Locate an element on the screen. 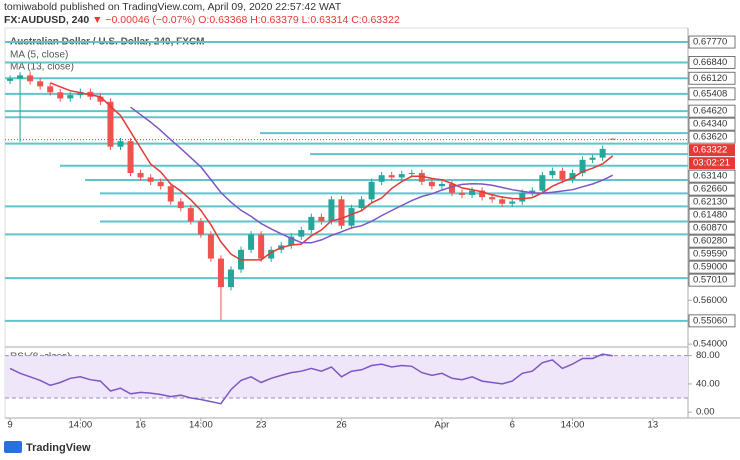 Image resolution: width=740 pixels, height=460 pixels. y-tick-label: 03:02:21 is located at coordinates (711, 163).